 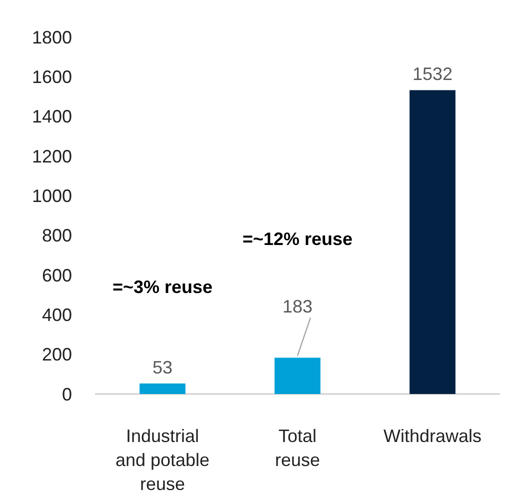 I want to click on annotation: =~3% reuse, so click(x=162, y=287).